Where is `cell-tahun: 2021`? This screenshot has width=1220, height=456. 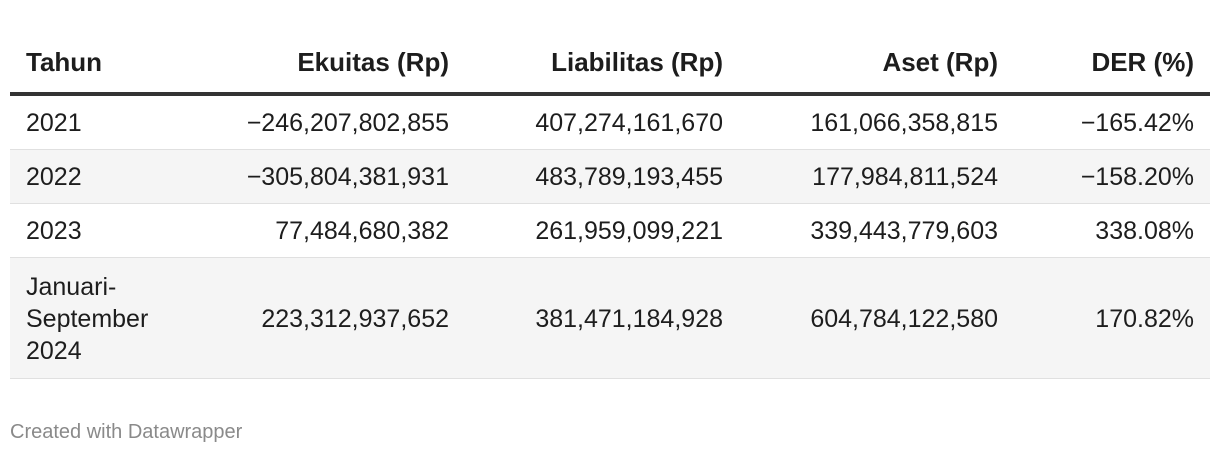
cell-tahun: 2021 is located at coordinates (110, 122).